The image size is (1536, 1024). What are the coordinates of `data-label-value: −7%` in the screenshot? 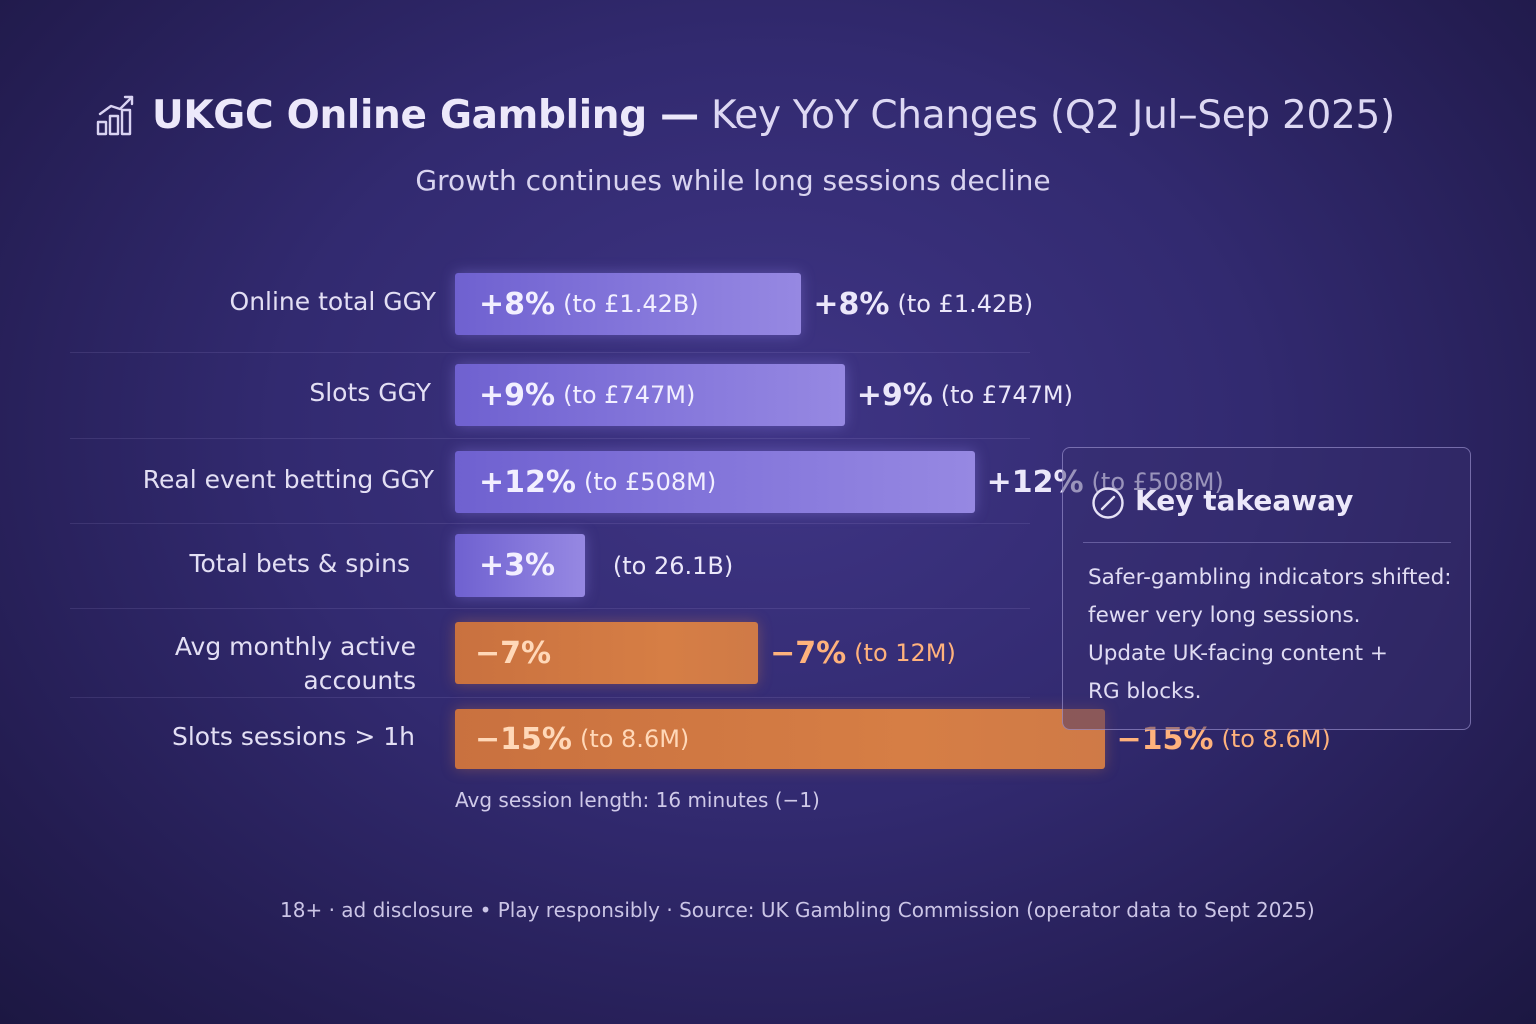 It's located at (808, 653).